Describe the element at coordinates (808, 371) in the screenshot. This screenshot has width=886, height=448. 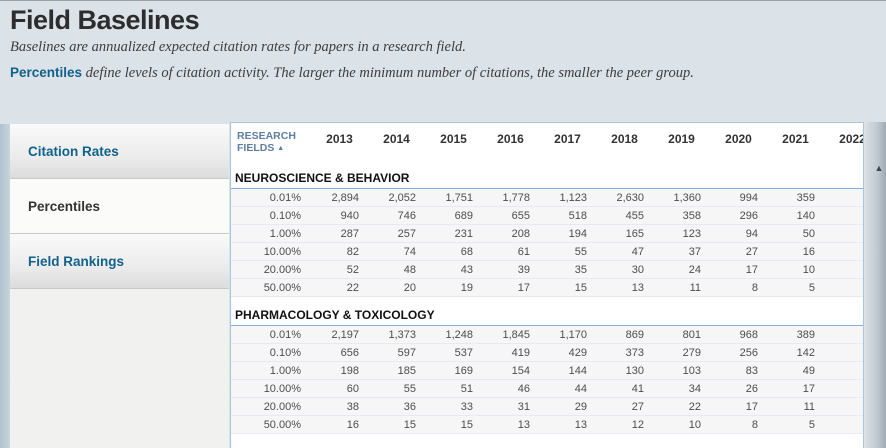
I see `value-cell-2021: 49` at that location.